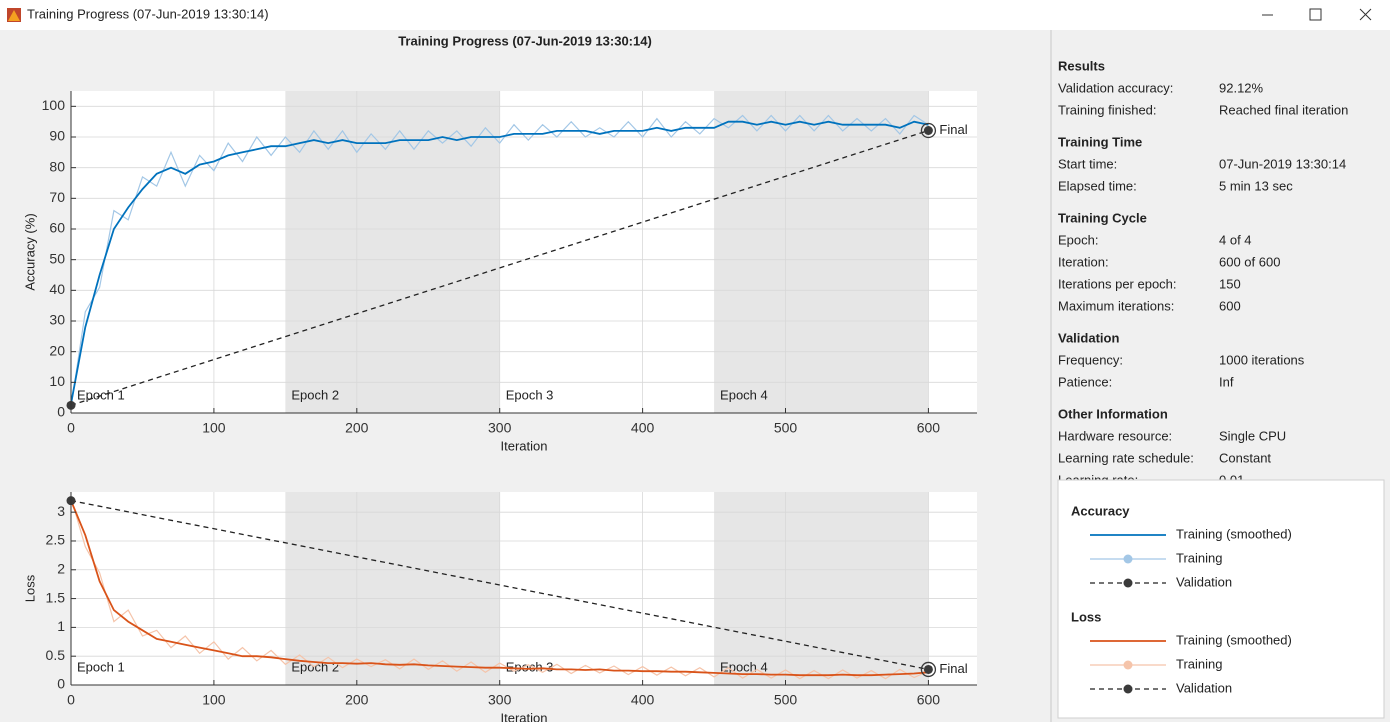 The height and width of the screenshot is (722, 1390). Describe the element at coordinates (1086, 616) in the screenshot. I see `legend-title: Loss` at that location.